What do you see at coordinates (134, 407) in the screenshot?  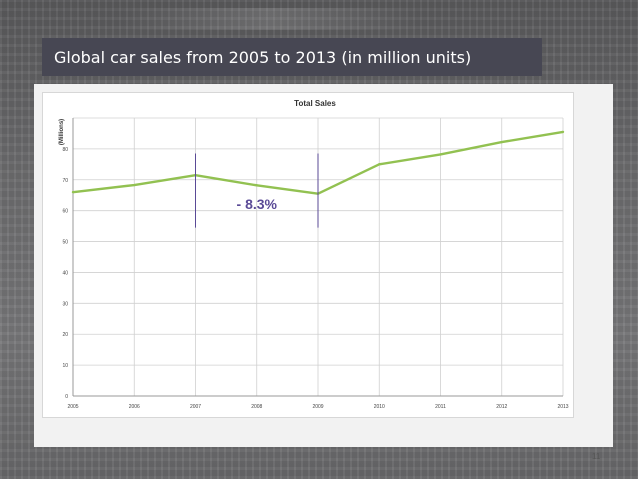 I see `x-tick-label: 2006` at bounding box center [134, 407].